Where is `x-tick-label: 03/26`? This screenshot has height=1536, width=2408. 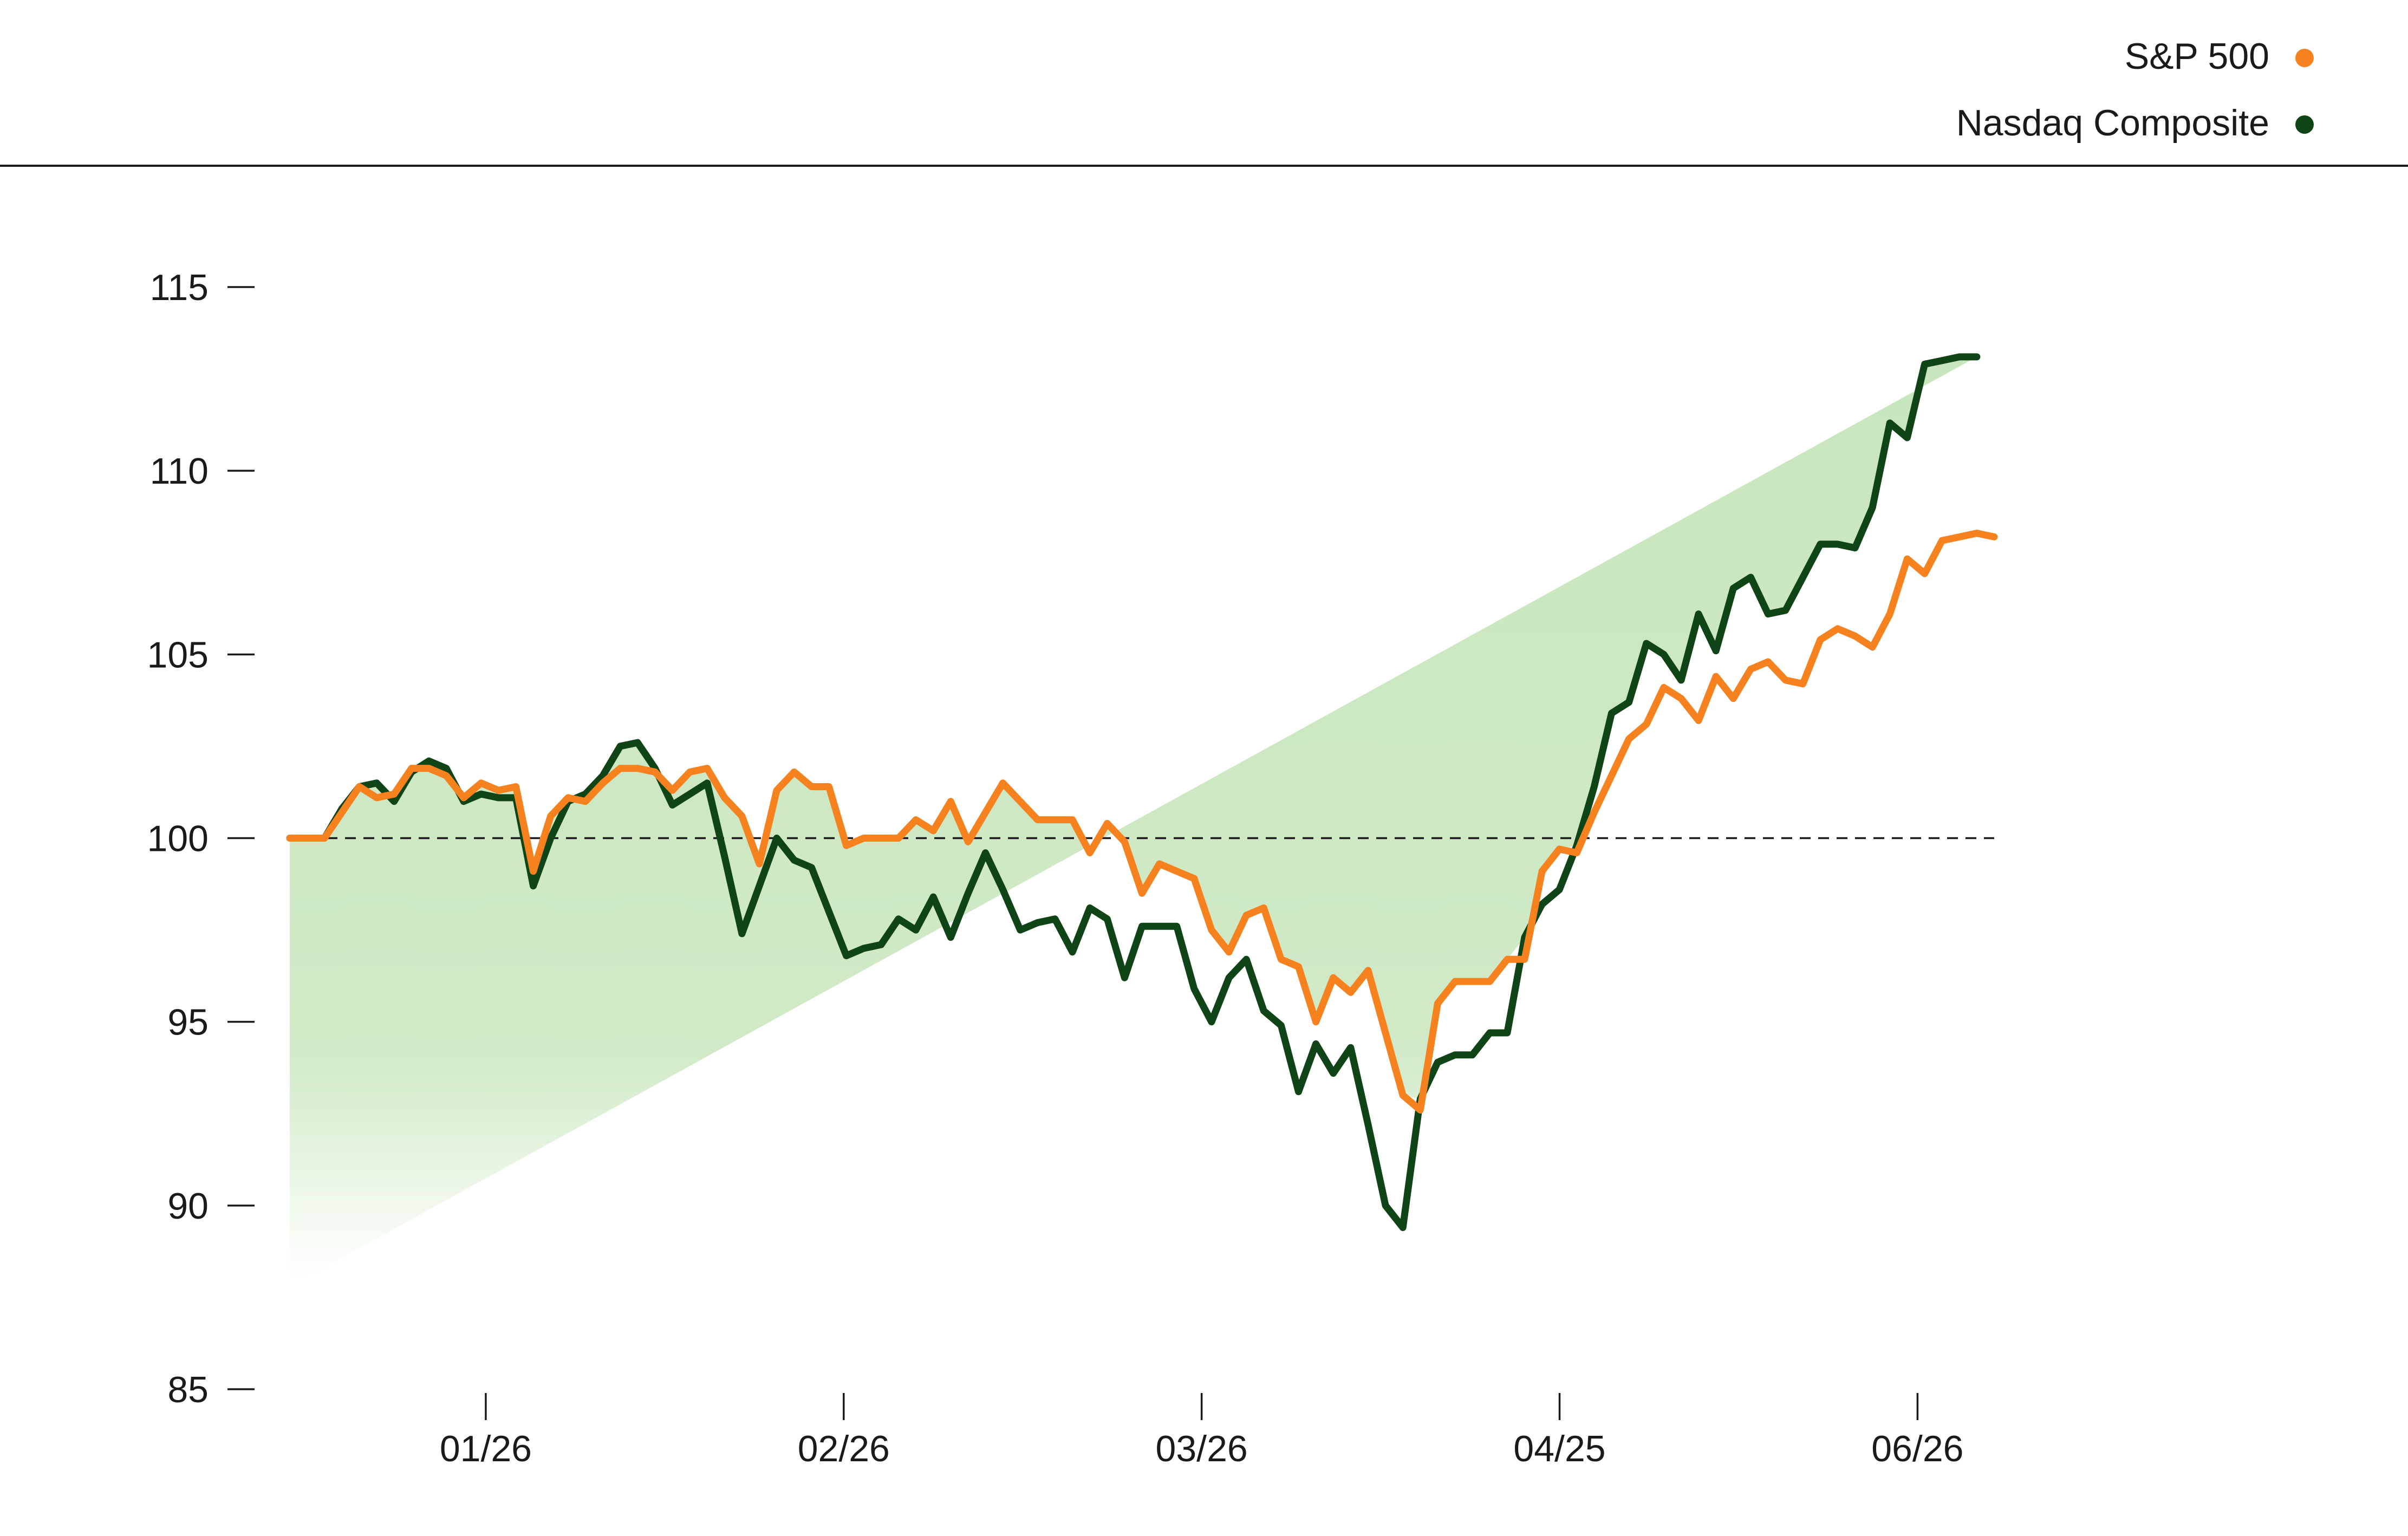
x-tick-label: 03/26 is located at coordinates (1202, 1449).